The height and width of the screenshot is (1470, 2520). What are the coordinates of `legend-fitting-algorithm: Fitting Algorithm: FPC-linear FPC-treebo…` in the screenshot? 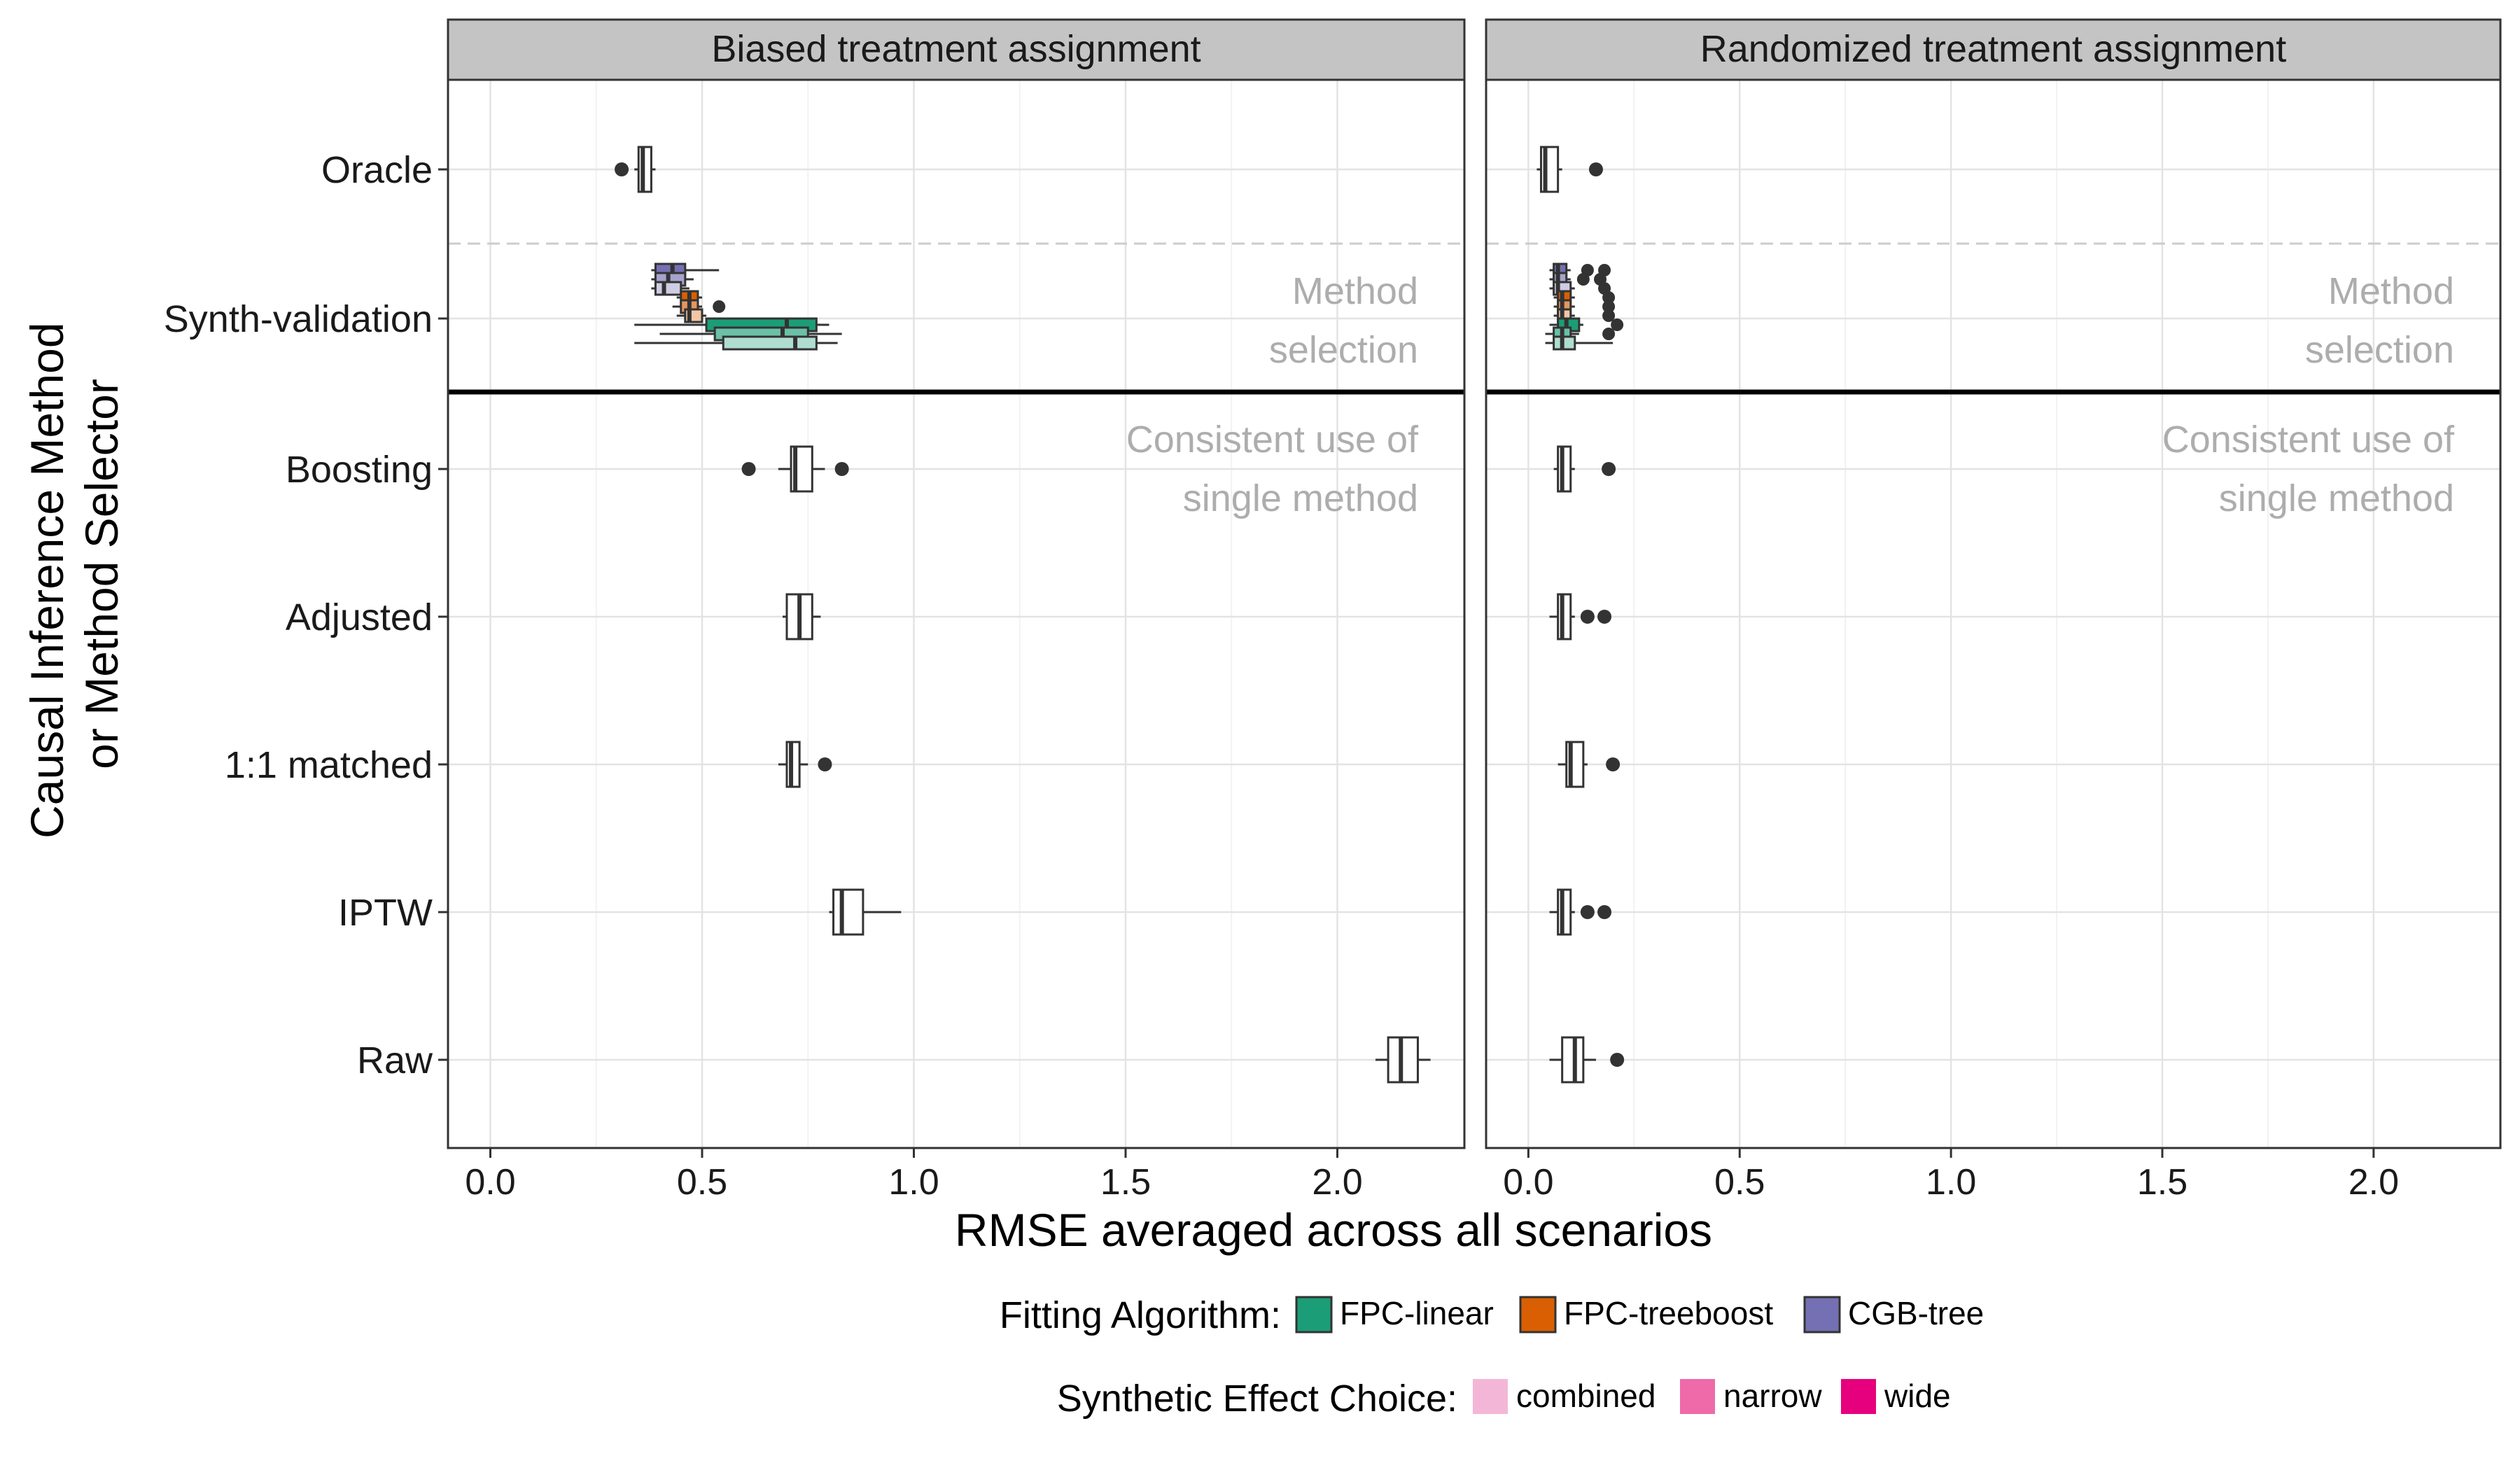 It's located at (1492, 1315).